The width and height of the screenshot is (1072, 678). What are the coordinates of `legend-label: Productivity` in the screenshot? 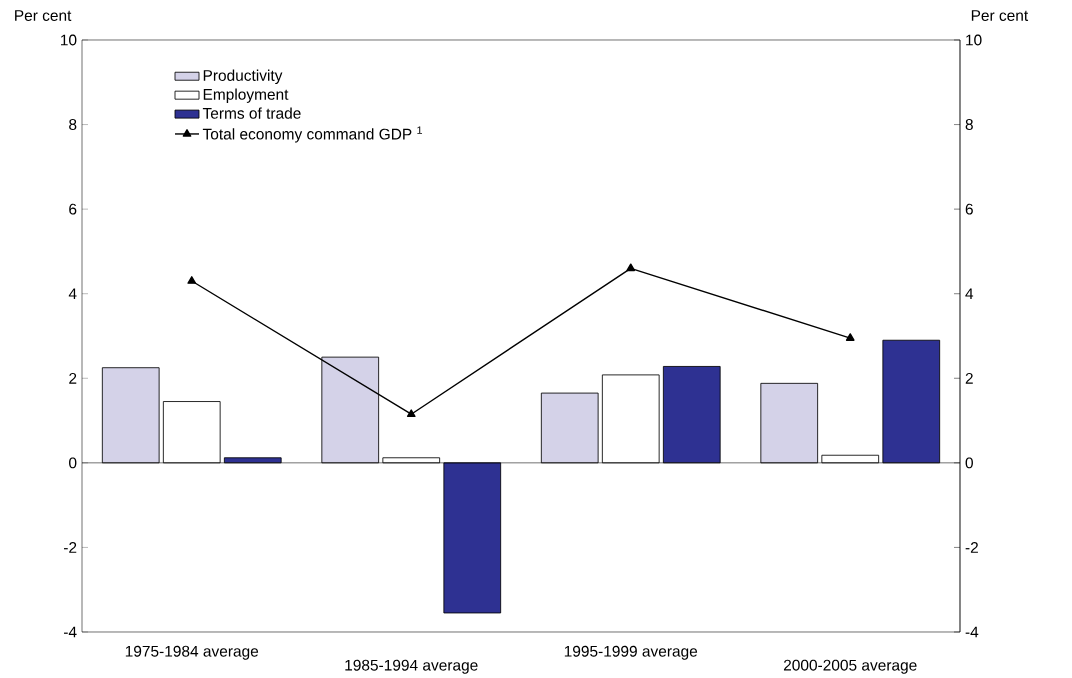 It's located at (243, 76).